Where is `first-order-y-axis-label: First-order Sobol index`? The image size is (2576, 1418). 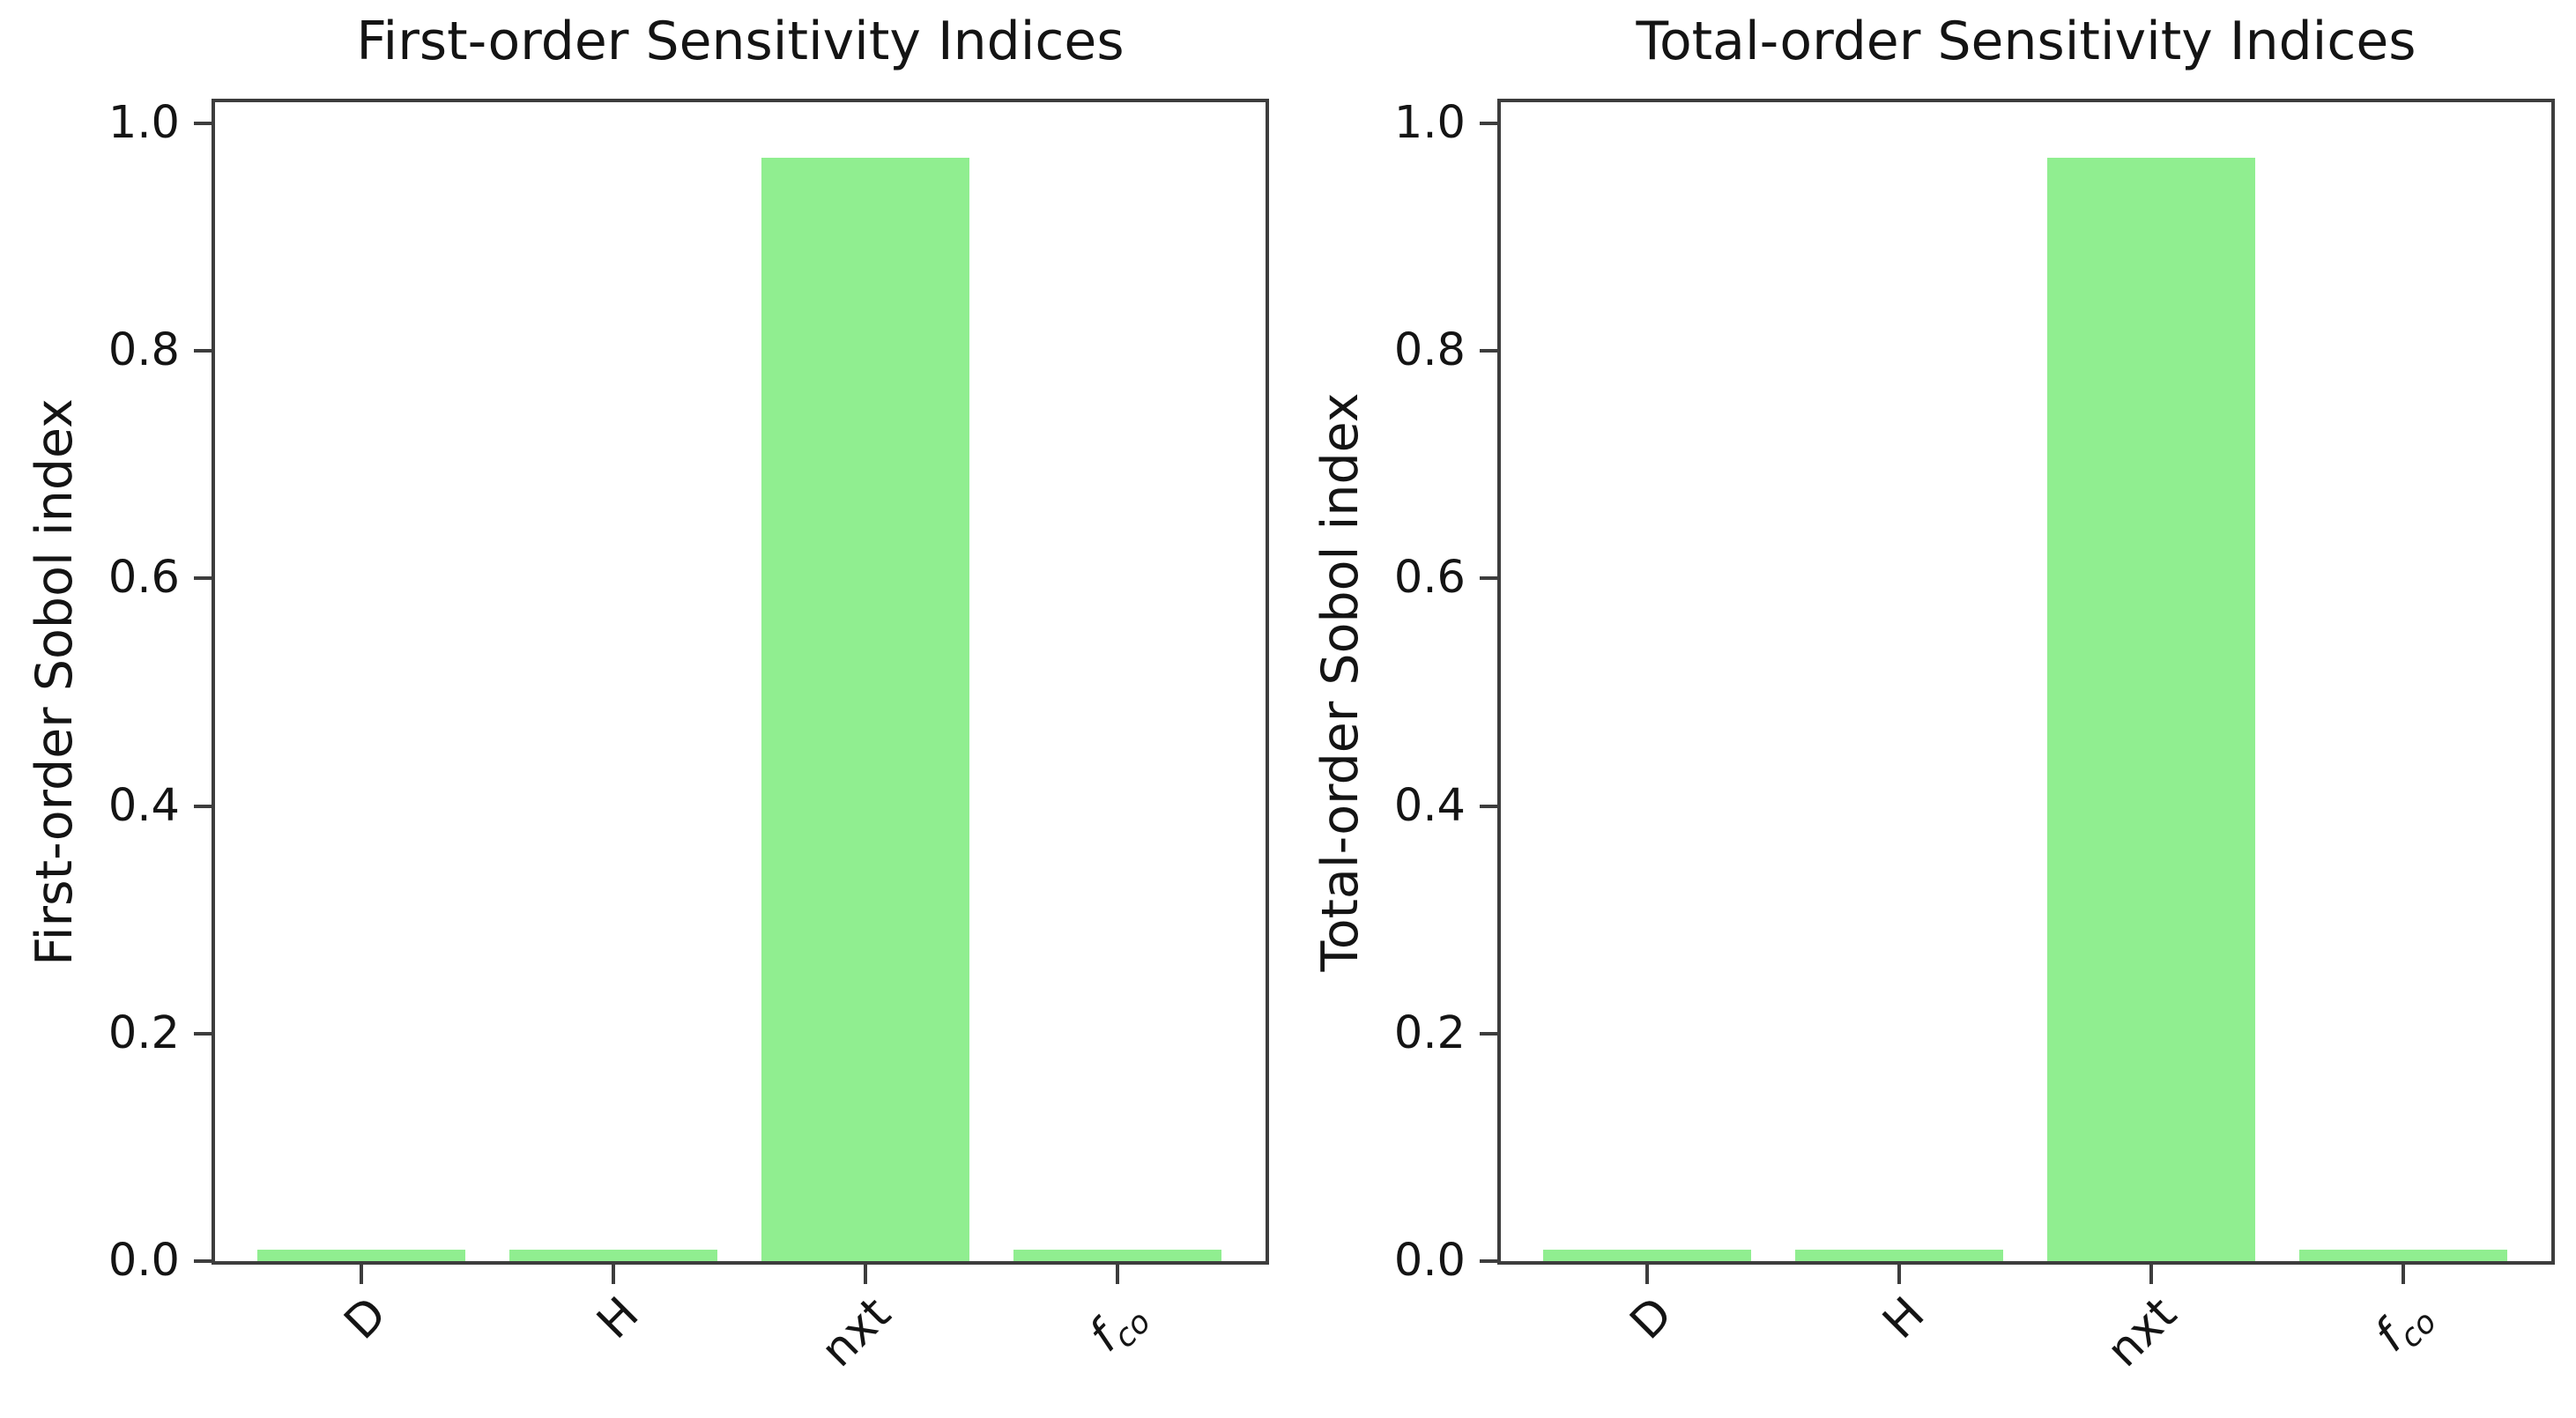
first-order-y-axis-label: First-order Sobol index is located at coordinates (55, 682).